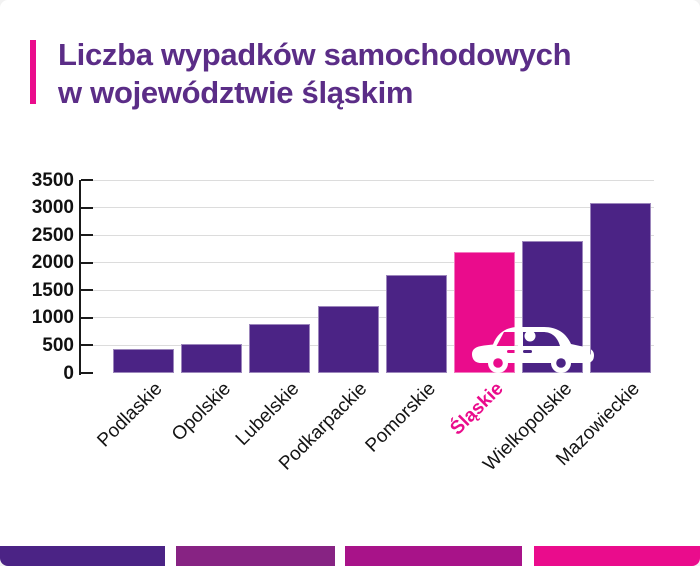 The image size is (700, 566). Describe the element at coordinates (315, 54) in the screenshot. I see `page-title-line-1: Liczba wypadków samochodowych` at that location.